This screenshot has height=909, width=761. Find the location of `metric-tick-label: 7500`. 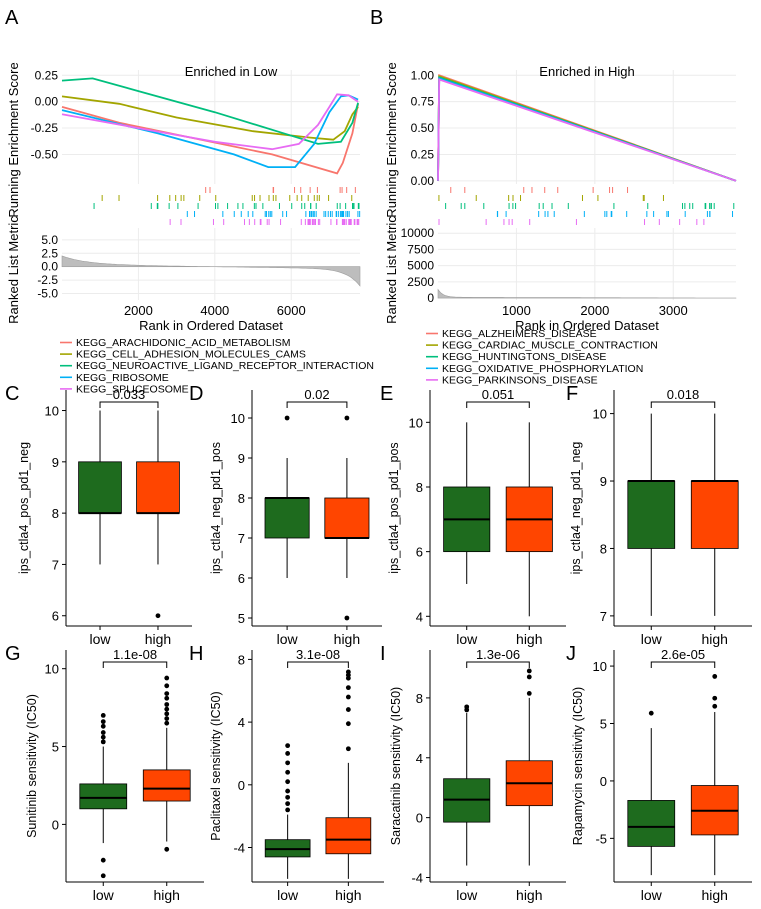

metric-tick-label: 7500 is located at coordinates (420, 249).